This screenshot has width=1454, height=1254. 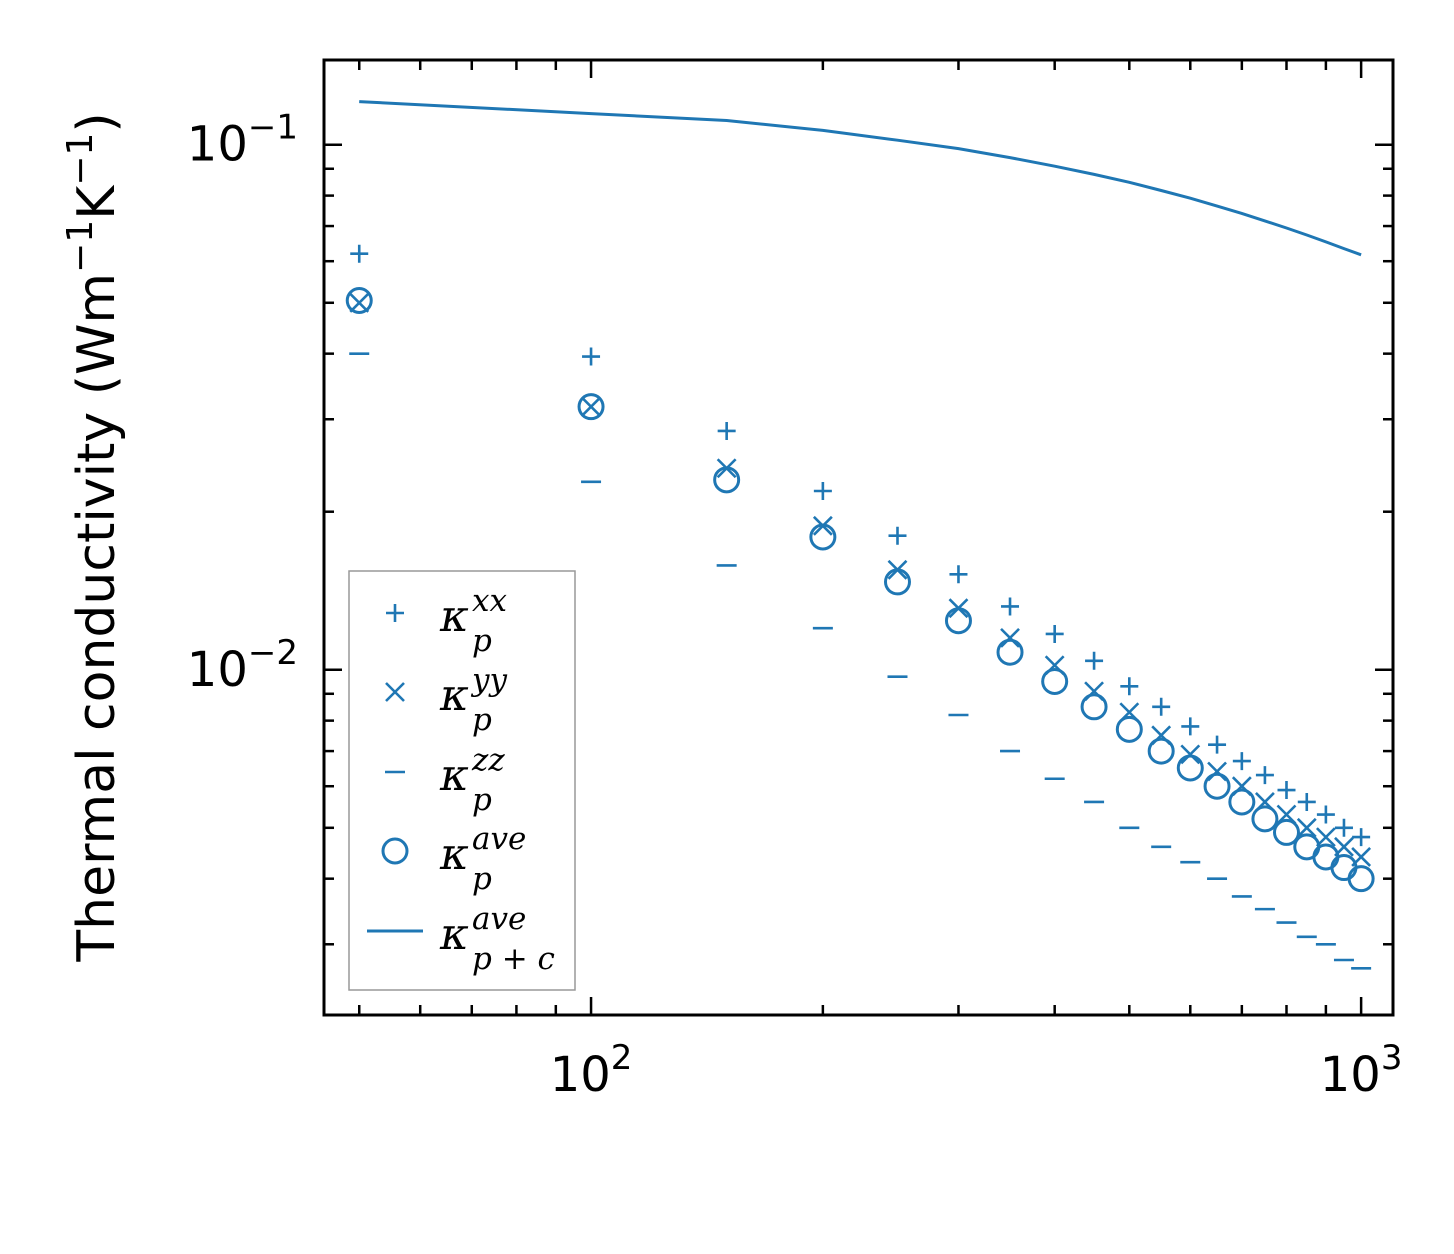 I want to click on series-kpc, so click(x=860, y=178).